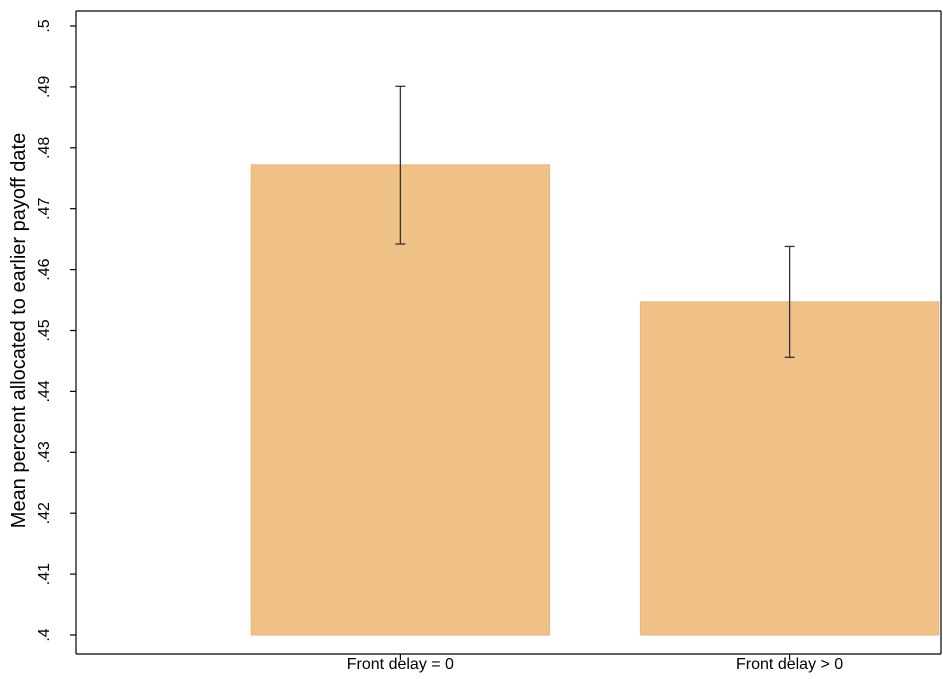 Image resolution: width=943 pixels, height=679 pixels. Describe the element at coordinates (44, 269) in the screenshot. I see `y-tick-label-6: .46` at that location.